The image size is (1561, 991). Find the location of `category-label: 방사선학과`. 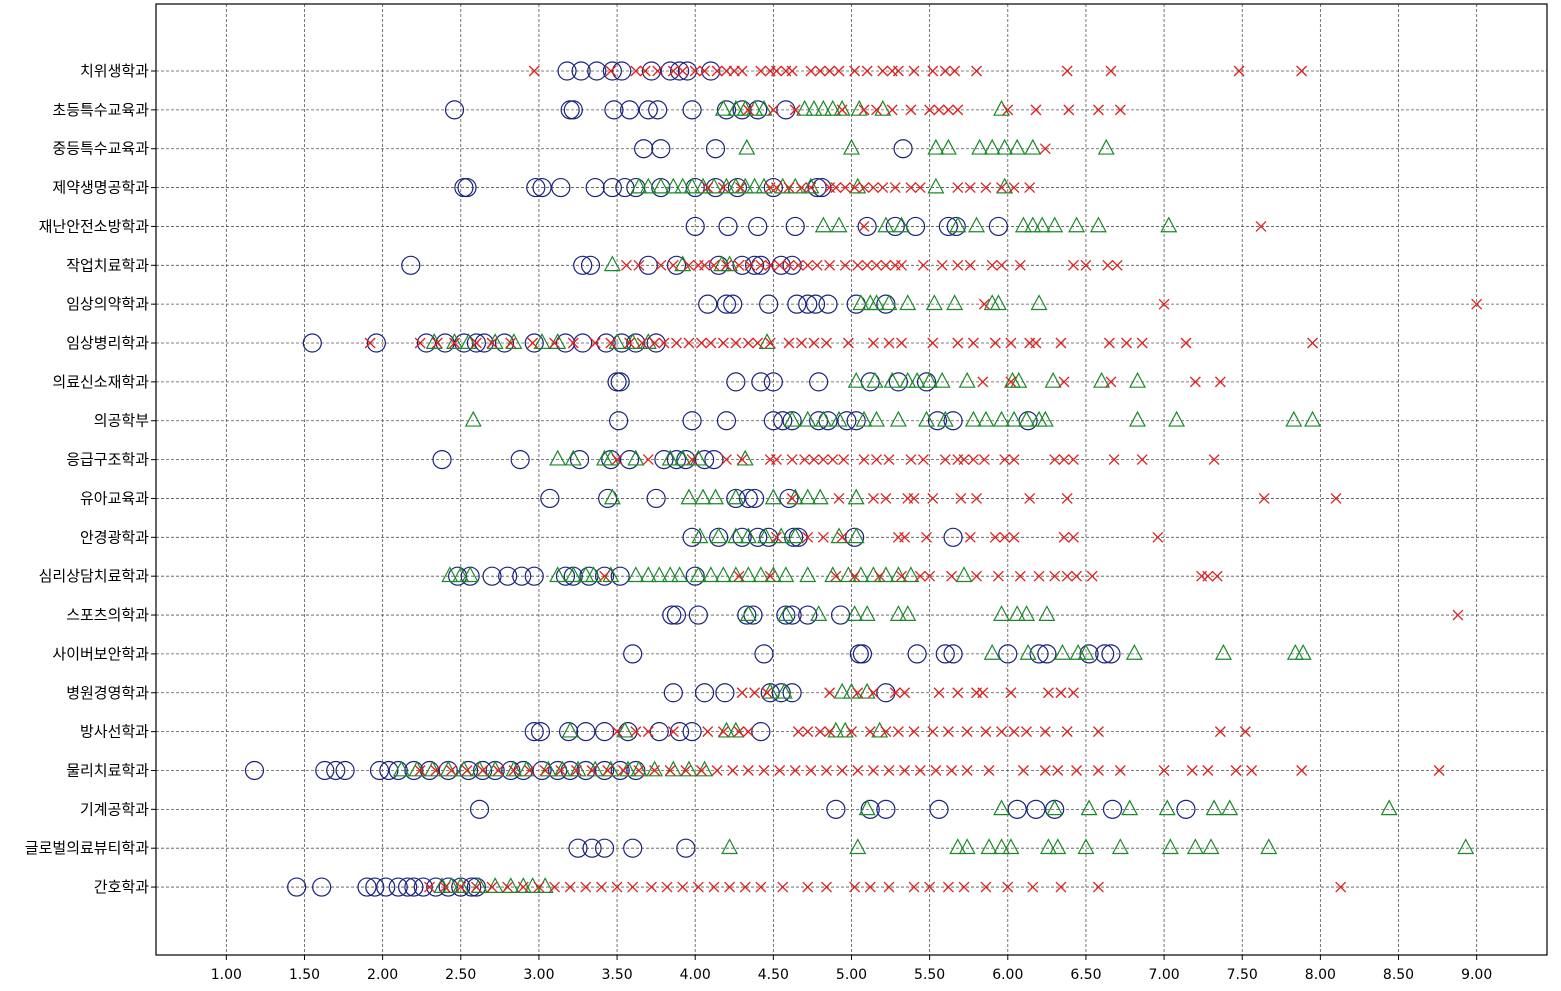

category-label: 방사선학과 is located at coordinates (114, 732).